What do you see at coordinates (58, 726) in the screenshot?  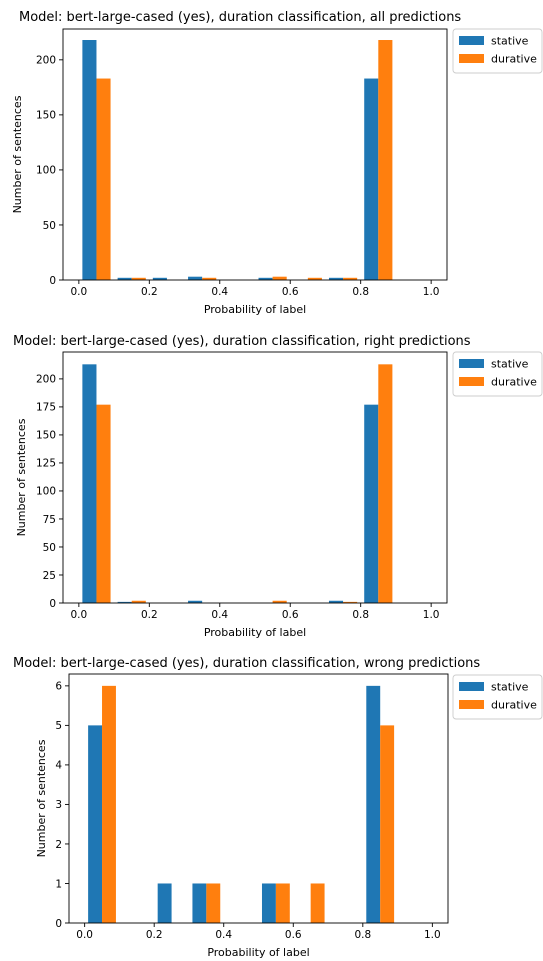 I see `y-tick-label: 5` at bounding box center [58, 726].